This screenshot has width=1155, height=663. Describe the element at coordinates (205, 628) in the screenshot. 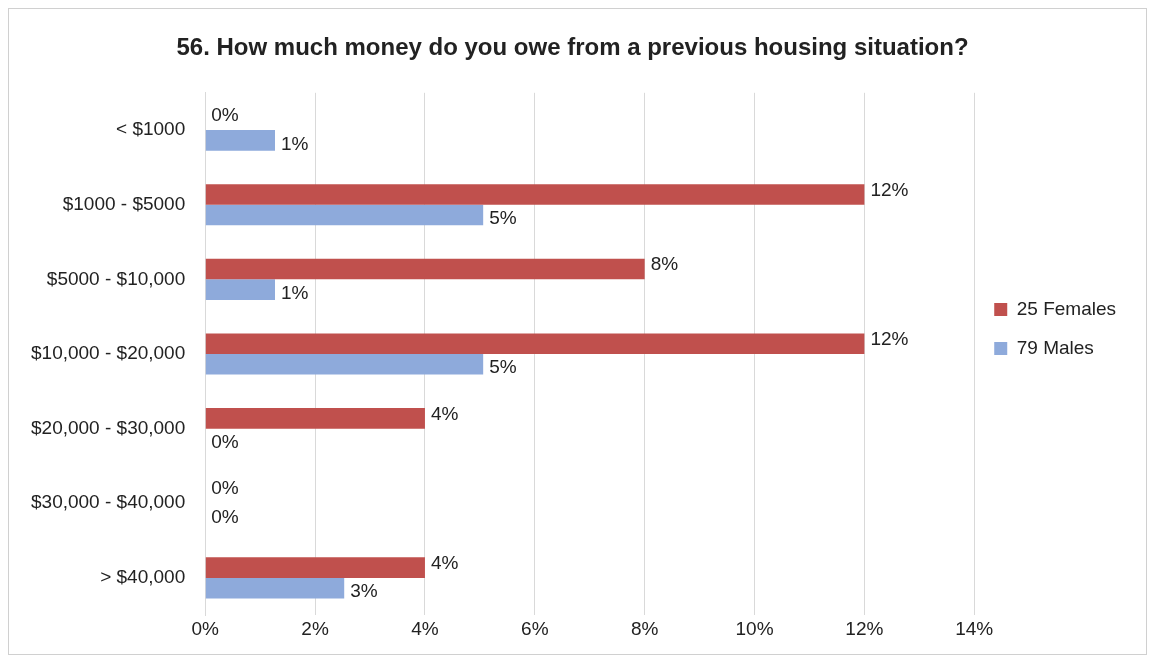

I see `x-tick-label: 0%` at that location.